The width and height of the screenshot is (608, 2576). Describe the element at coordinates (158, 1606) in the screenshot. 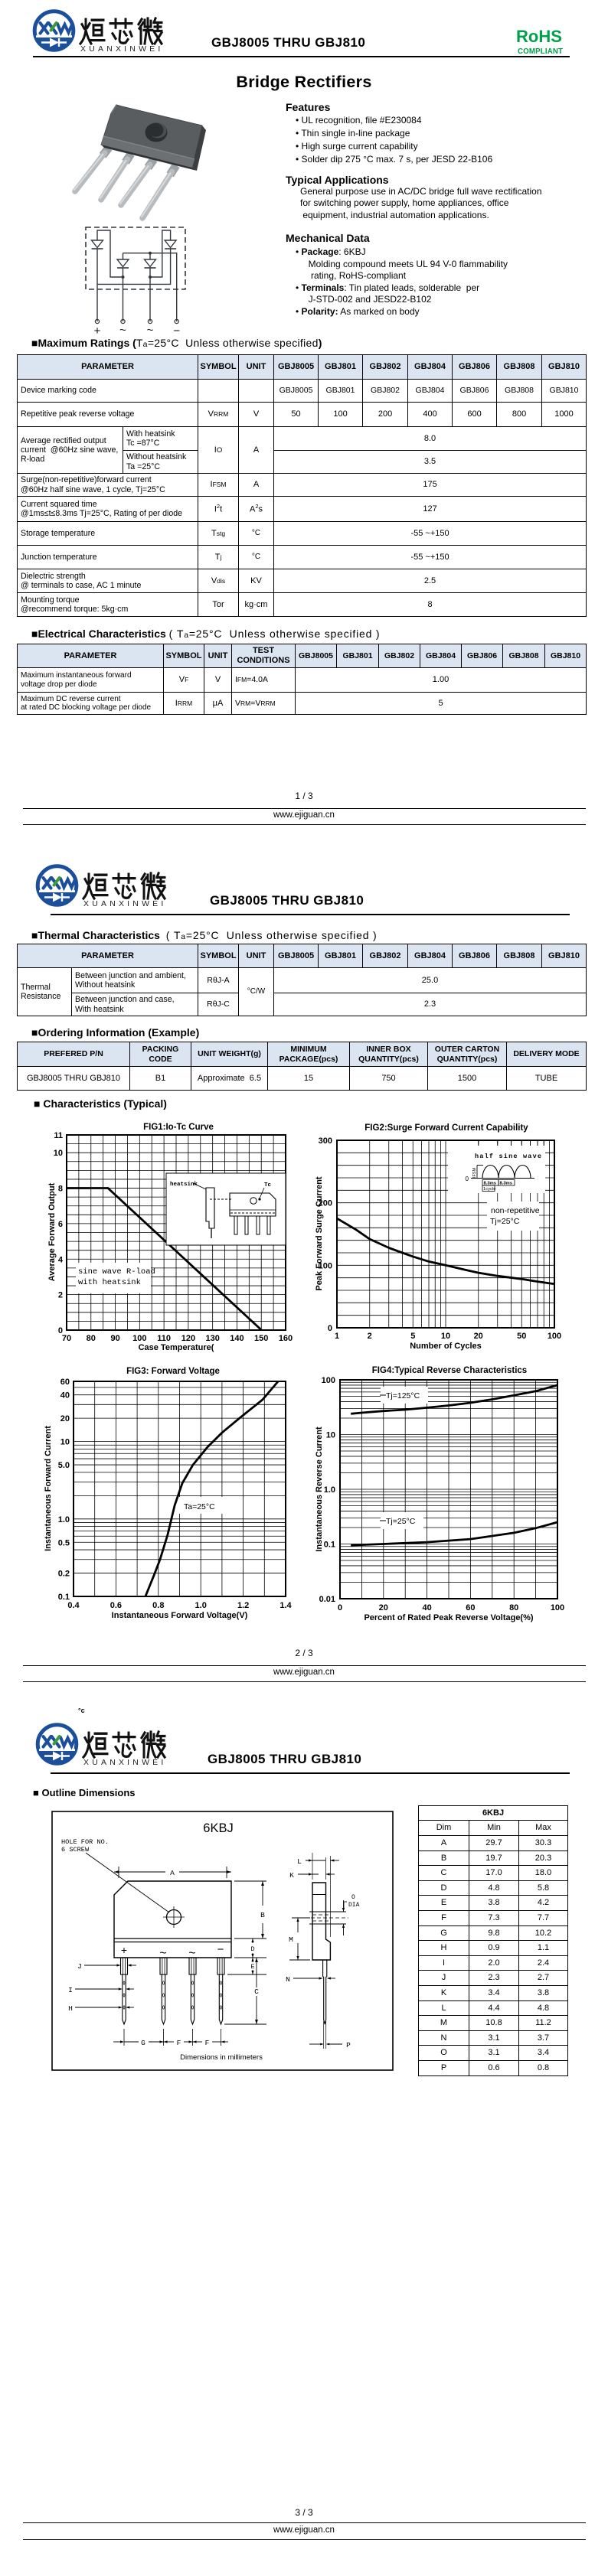

I see `svg-text: 0.8` at that location.